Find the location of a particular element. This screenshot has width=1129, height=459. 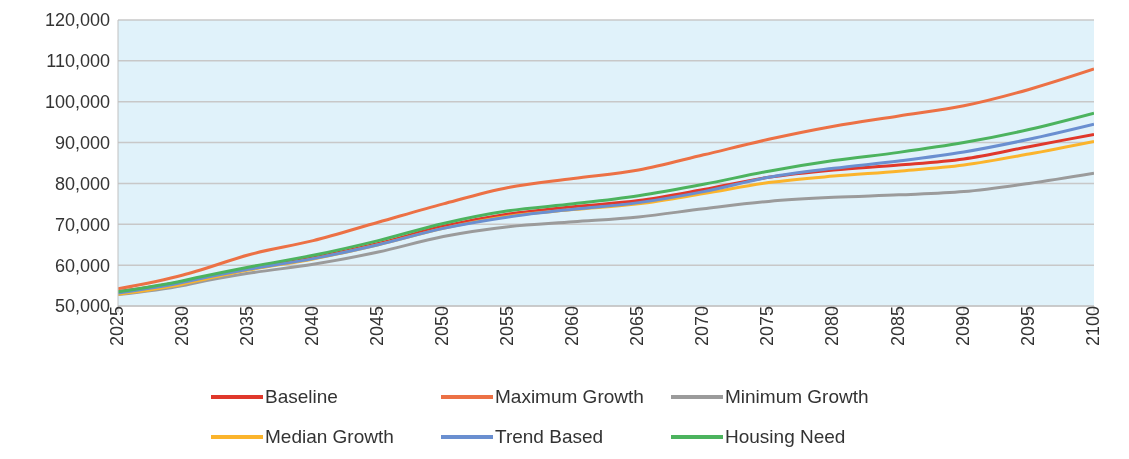

legend-label: Housing Need is located at coordinates (785, 437).